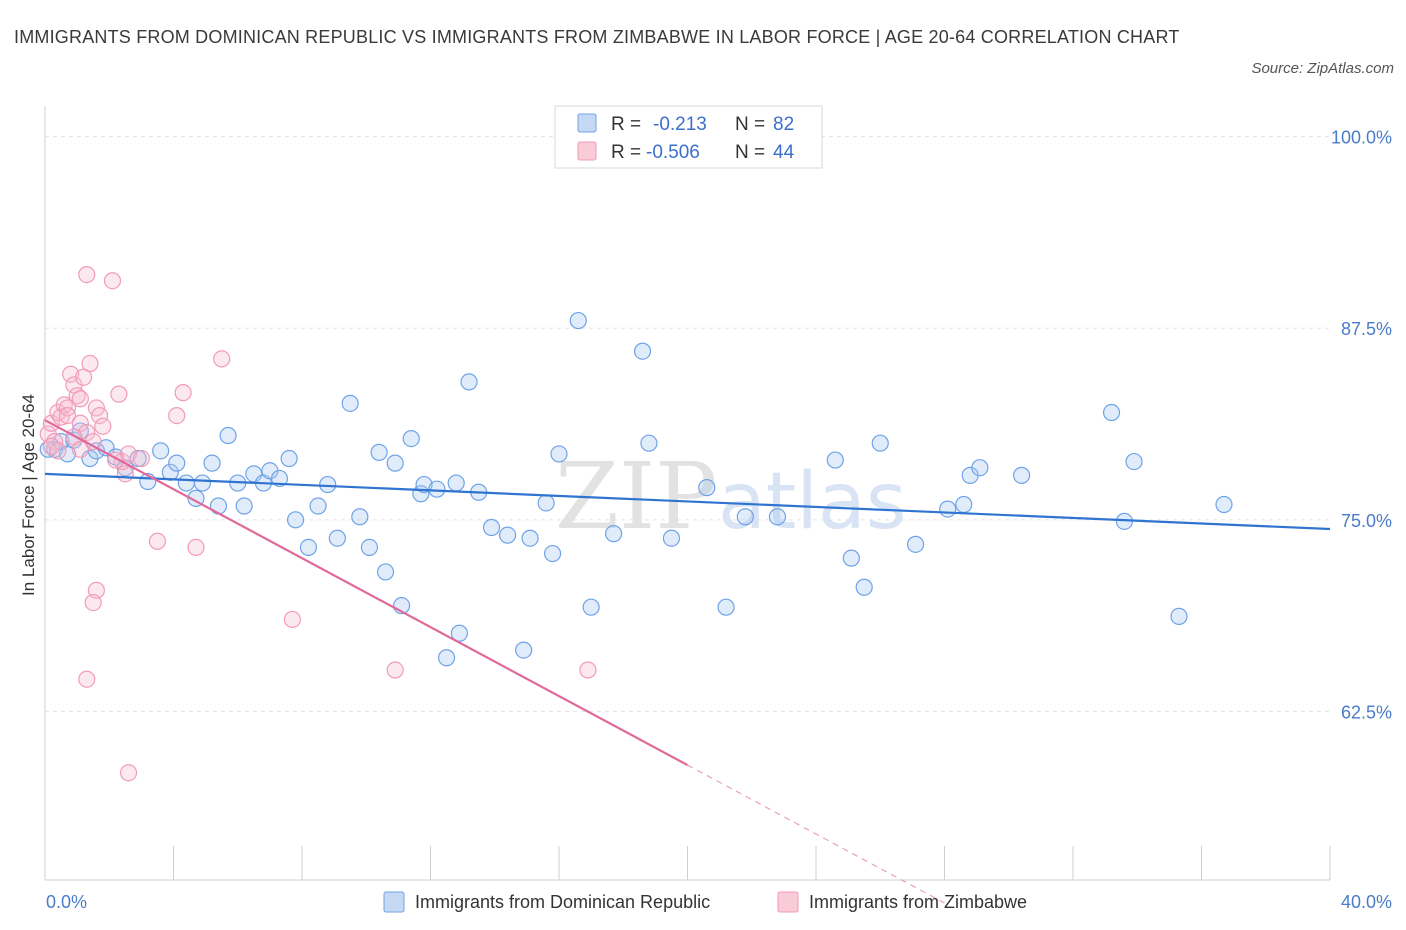  Describe the element at coordinates (688, 137) in the screenshot. I see `legend-box: R = -0.213 N = 82 R = -0.506 N = 44` at that location.